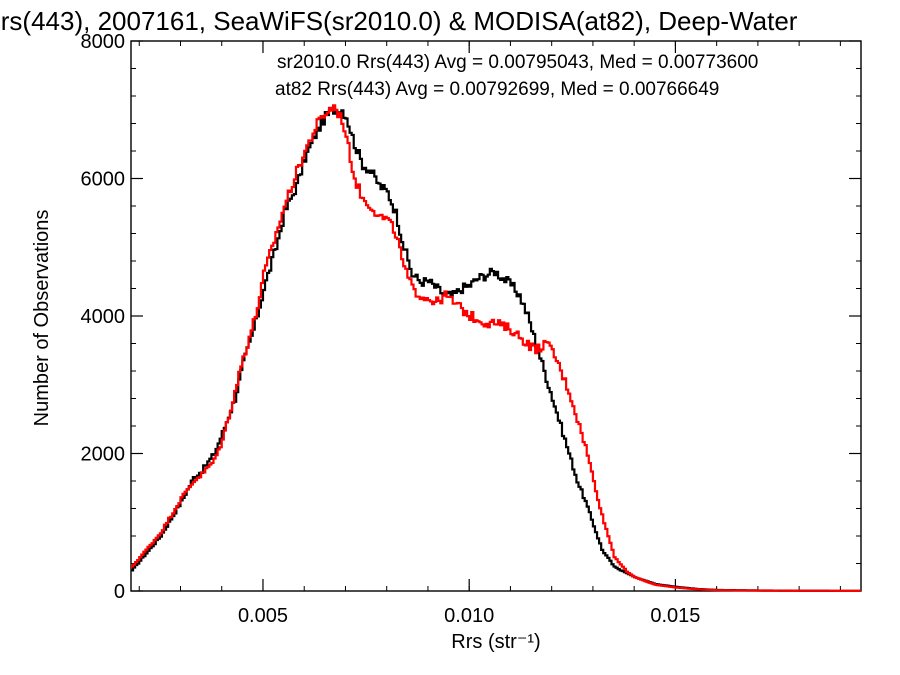  Describe the element at coordinates (675, 616) in the screenshot. I see `x-tick-label: 0.015` at that location.